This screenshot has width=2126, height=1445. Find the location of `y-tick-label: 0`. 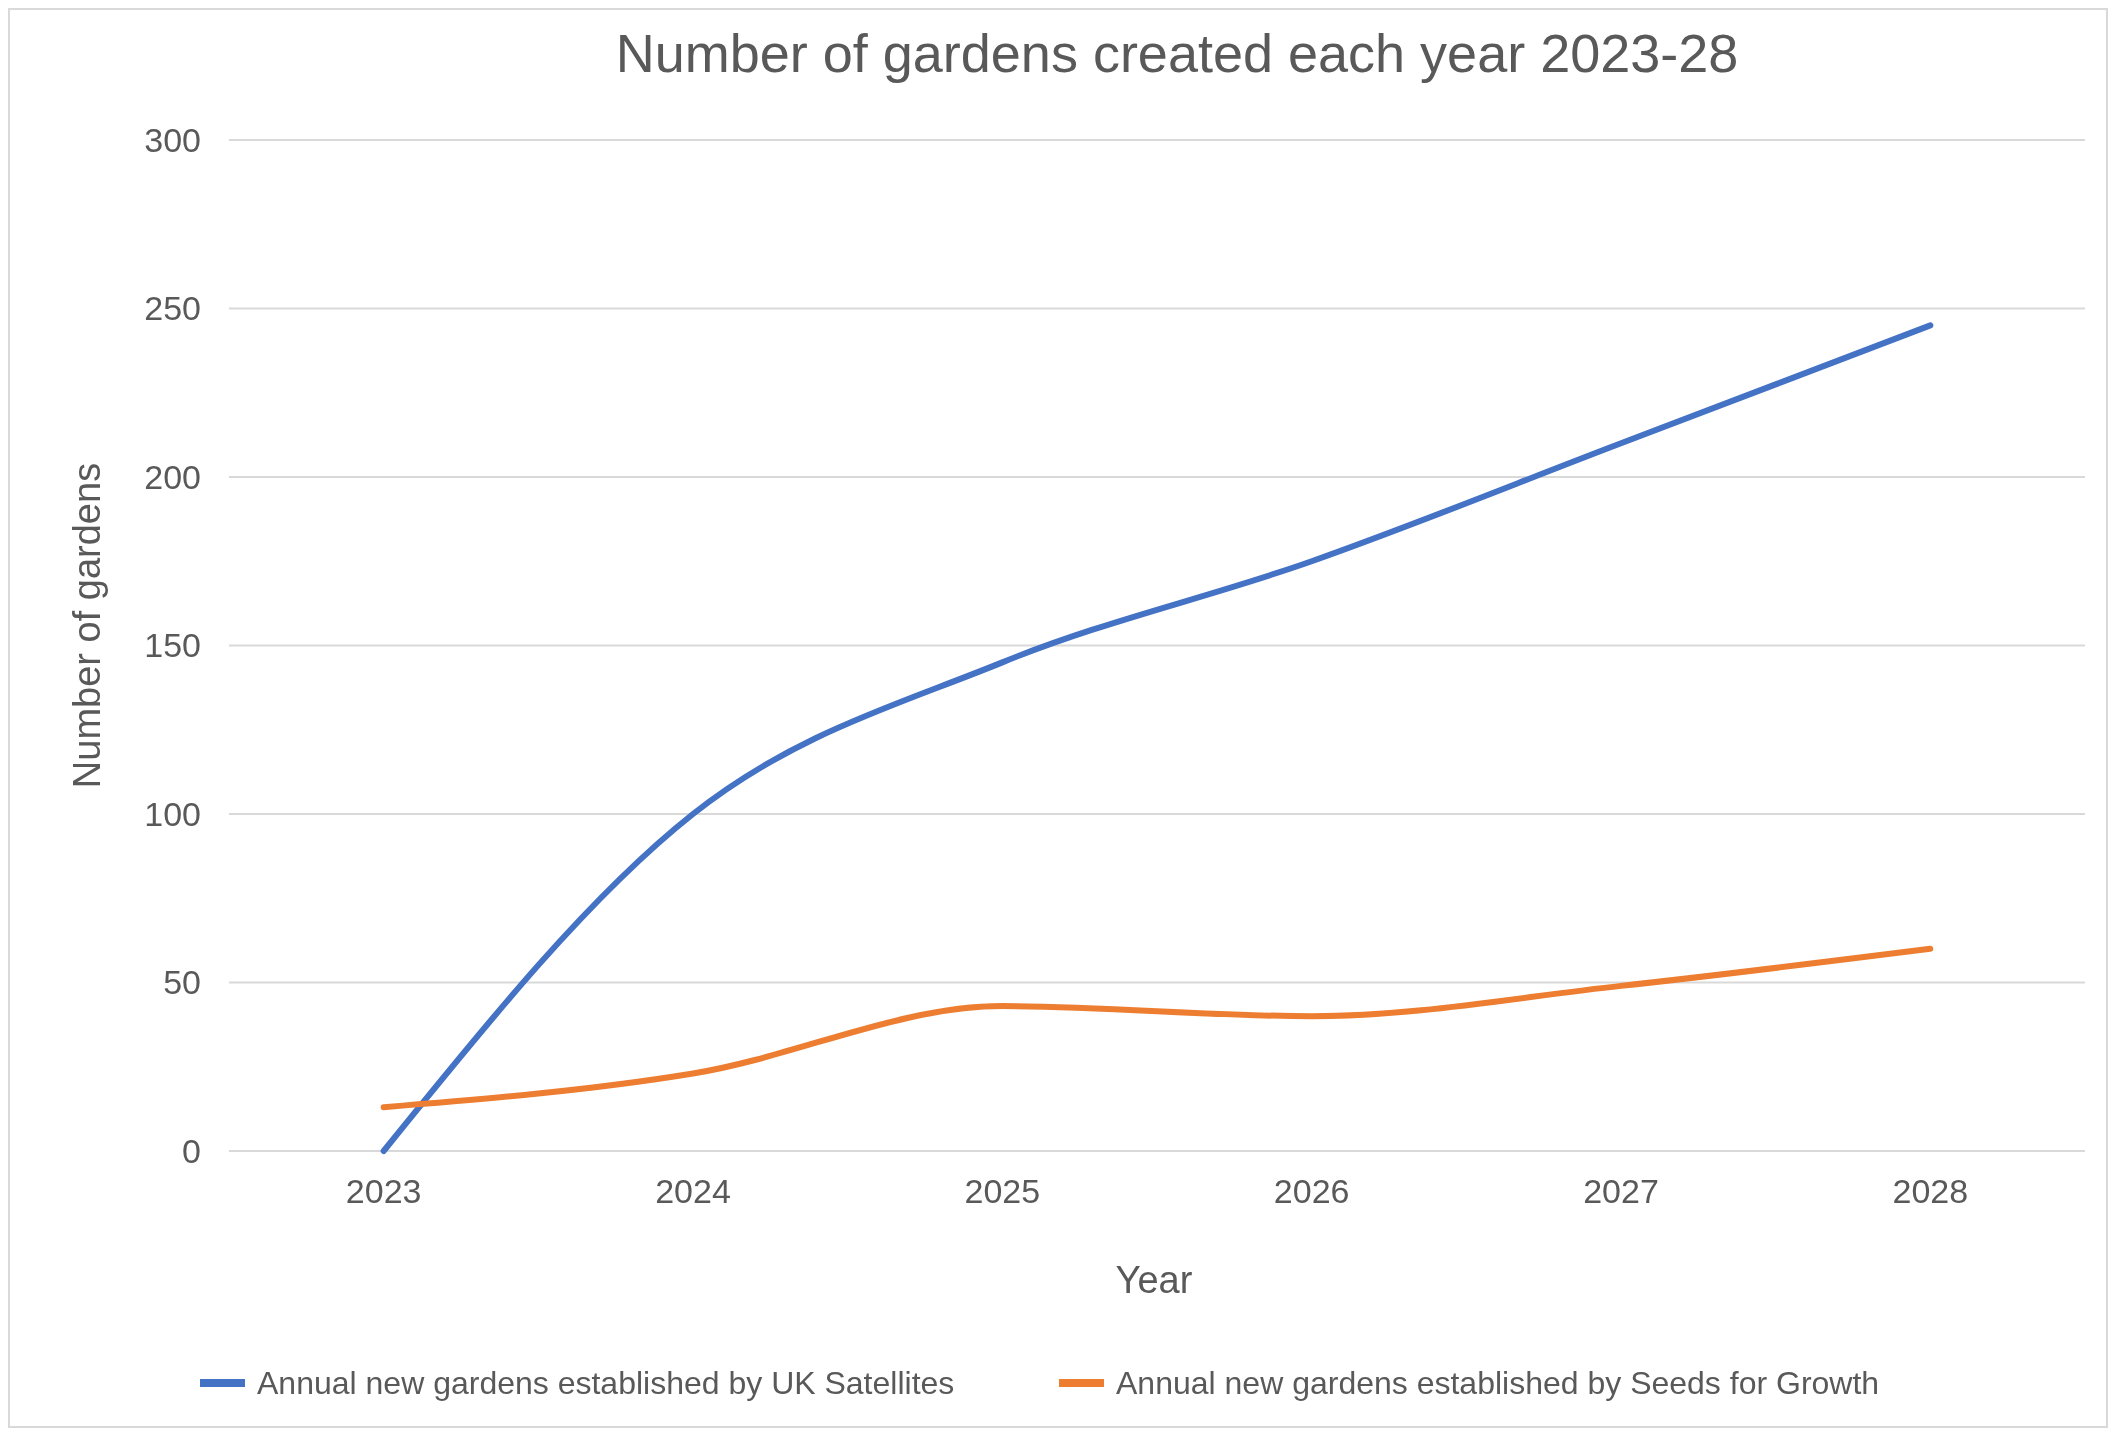

y-tick-label: 0 is located at coordinates (191, 1150).